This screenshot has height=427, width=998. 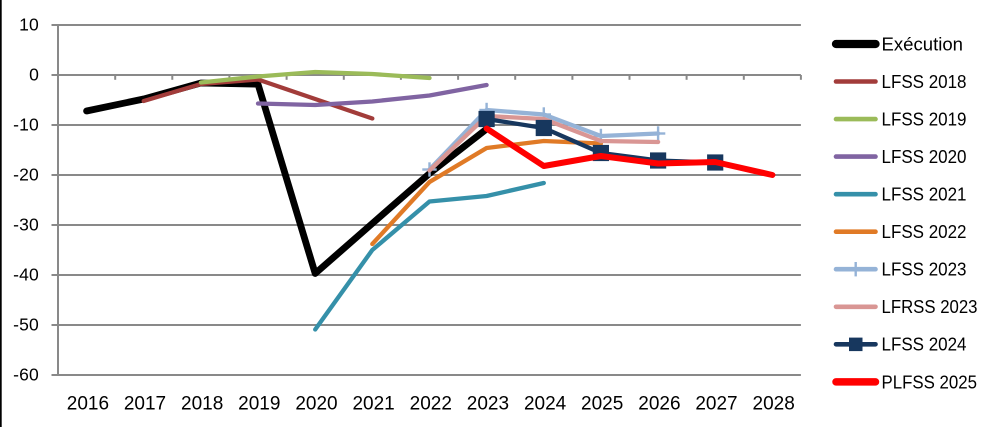 What do you see at coordinates (88, 404) in the screenshot?
I see `svg-text: 2016` at bounding box center [88, 404].